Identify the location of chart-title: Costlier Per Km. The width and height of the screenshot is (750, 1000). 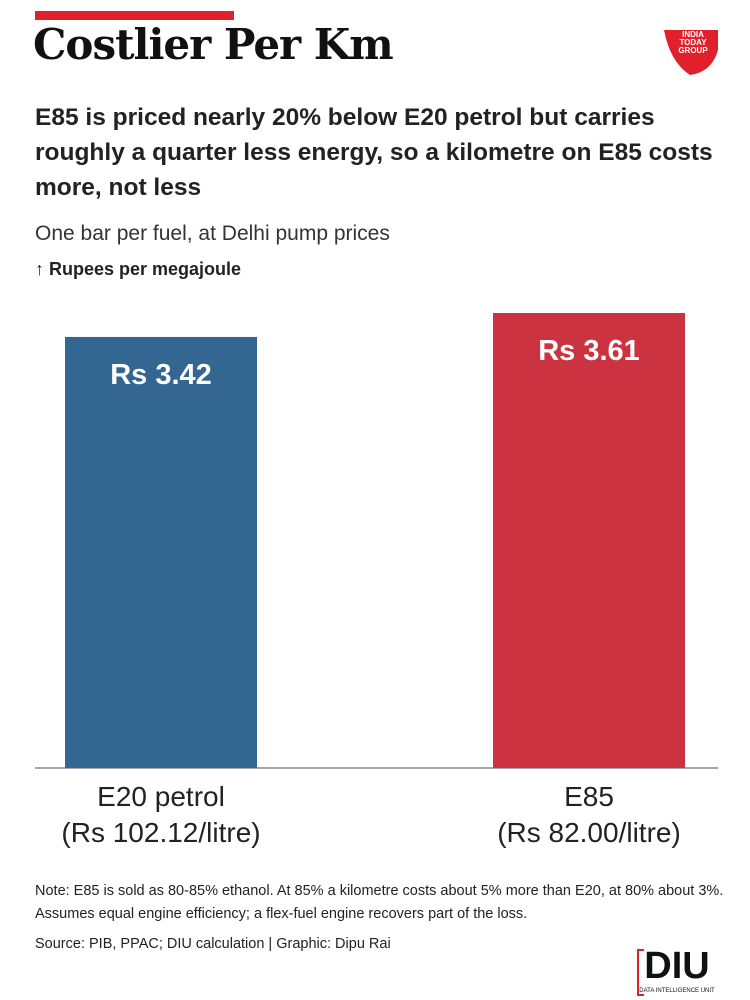
(213, 44).